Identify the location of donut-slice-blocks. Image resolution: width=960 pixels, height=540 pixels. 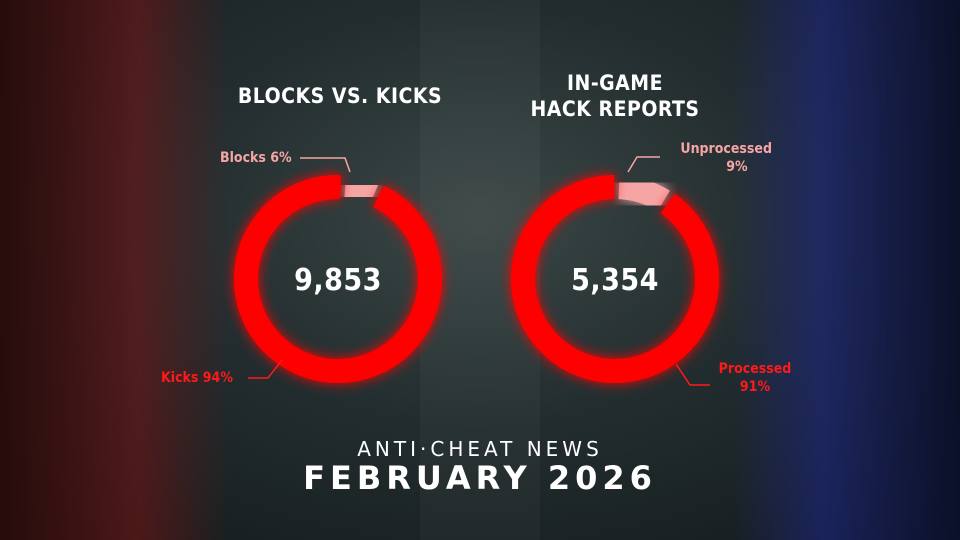
(361, 190).